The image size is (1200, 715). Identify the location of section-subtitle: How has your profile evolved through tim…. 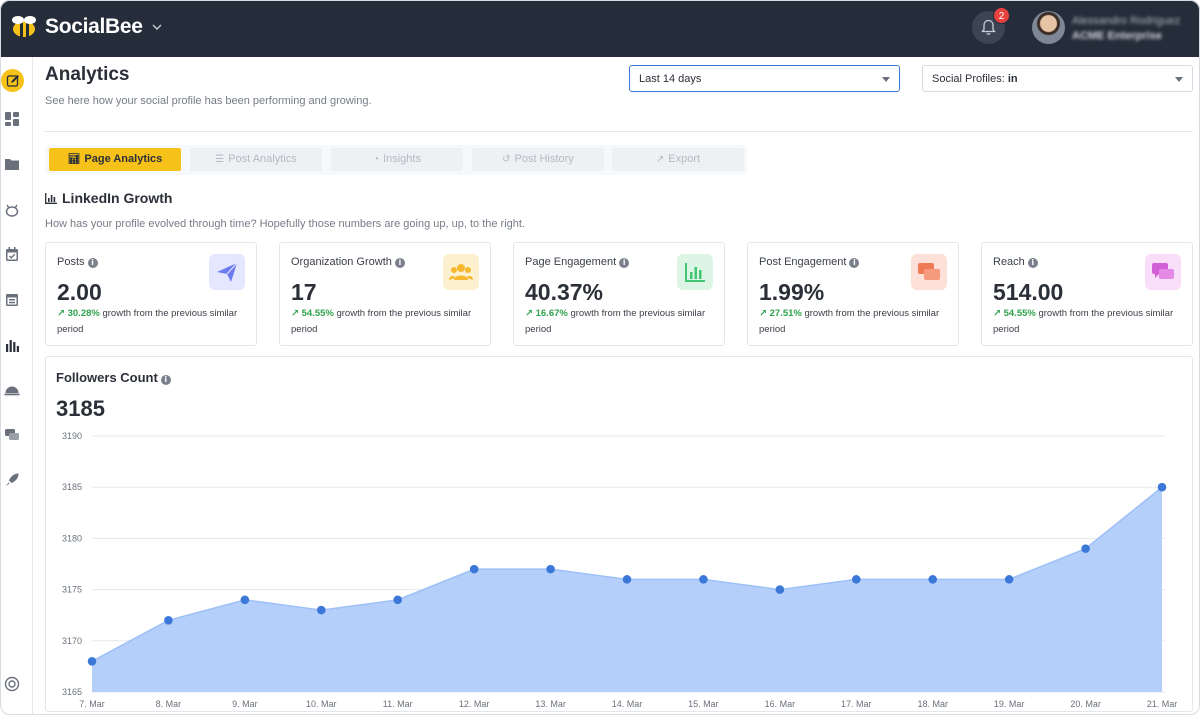
(285, 224).